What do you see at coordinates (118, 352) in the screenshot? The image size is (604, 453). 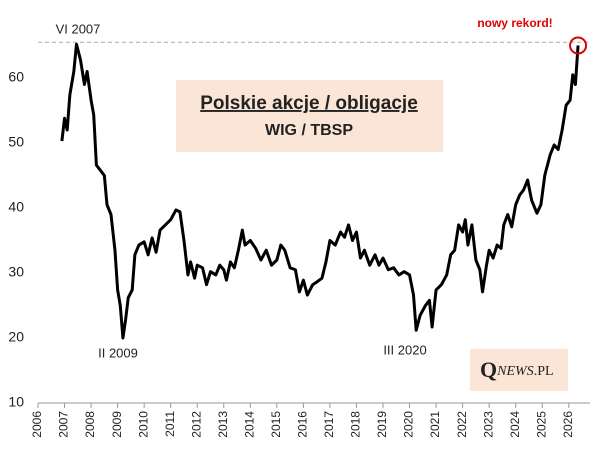 I see `annotation: II 2009` at bounding box center [118, 352].